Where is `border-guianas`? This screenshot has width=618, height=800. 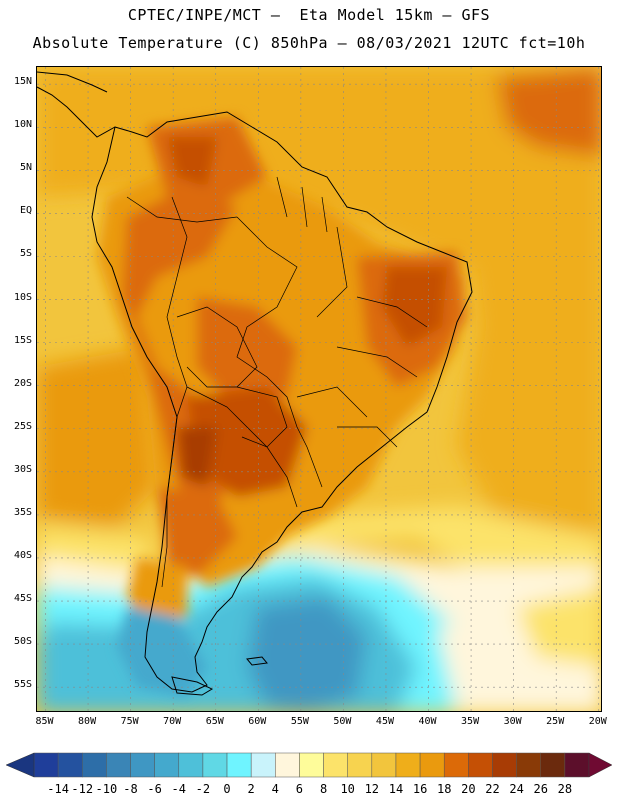 border-guianas is located at coordinates (302, 204).